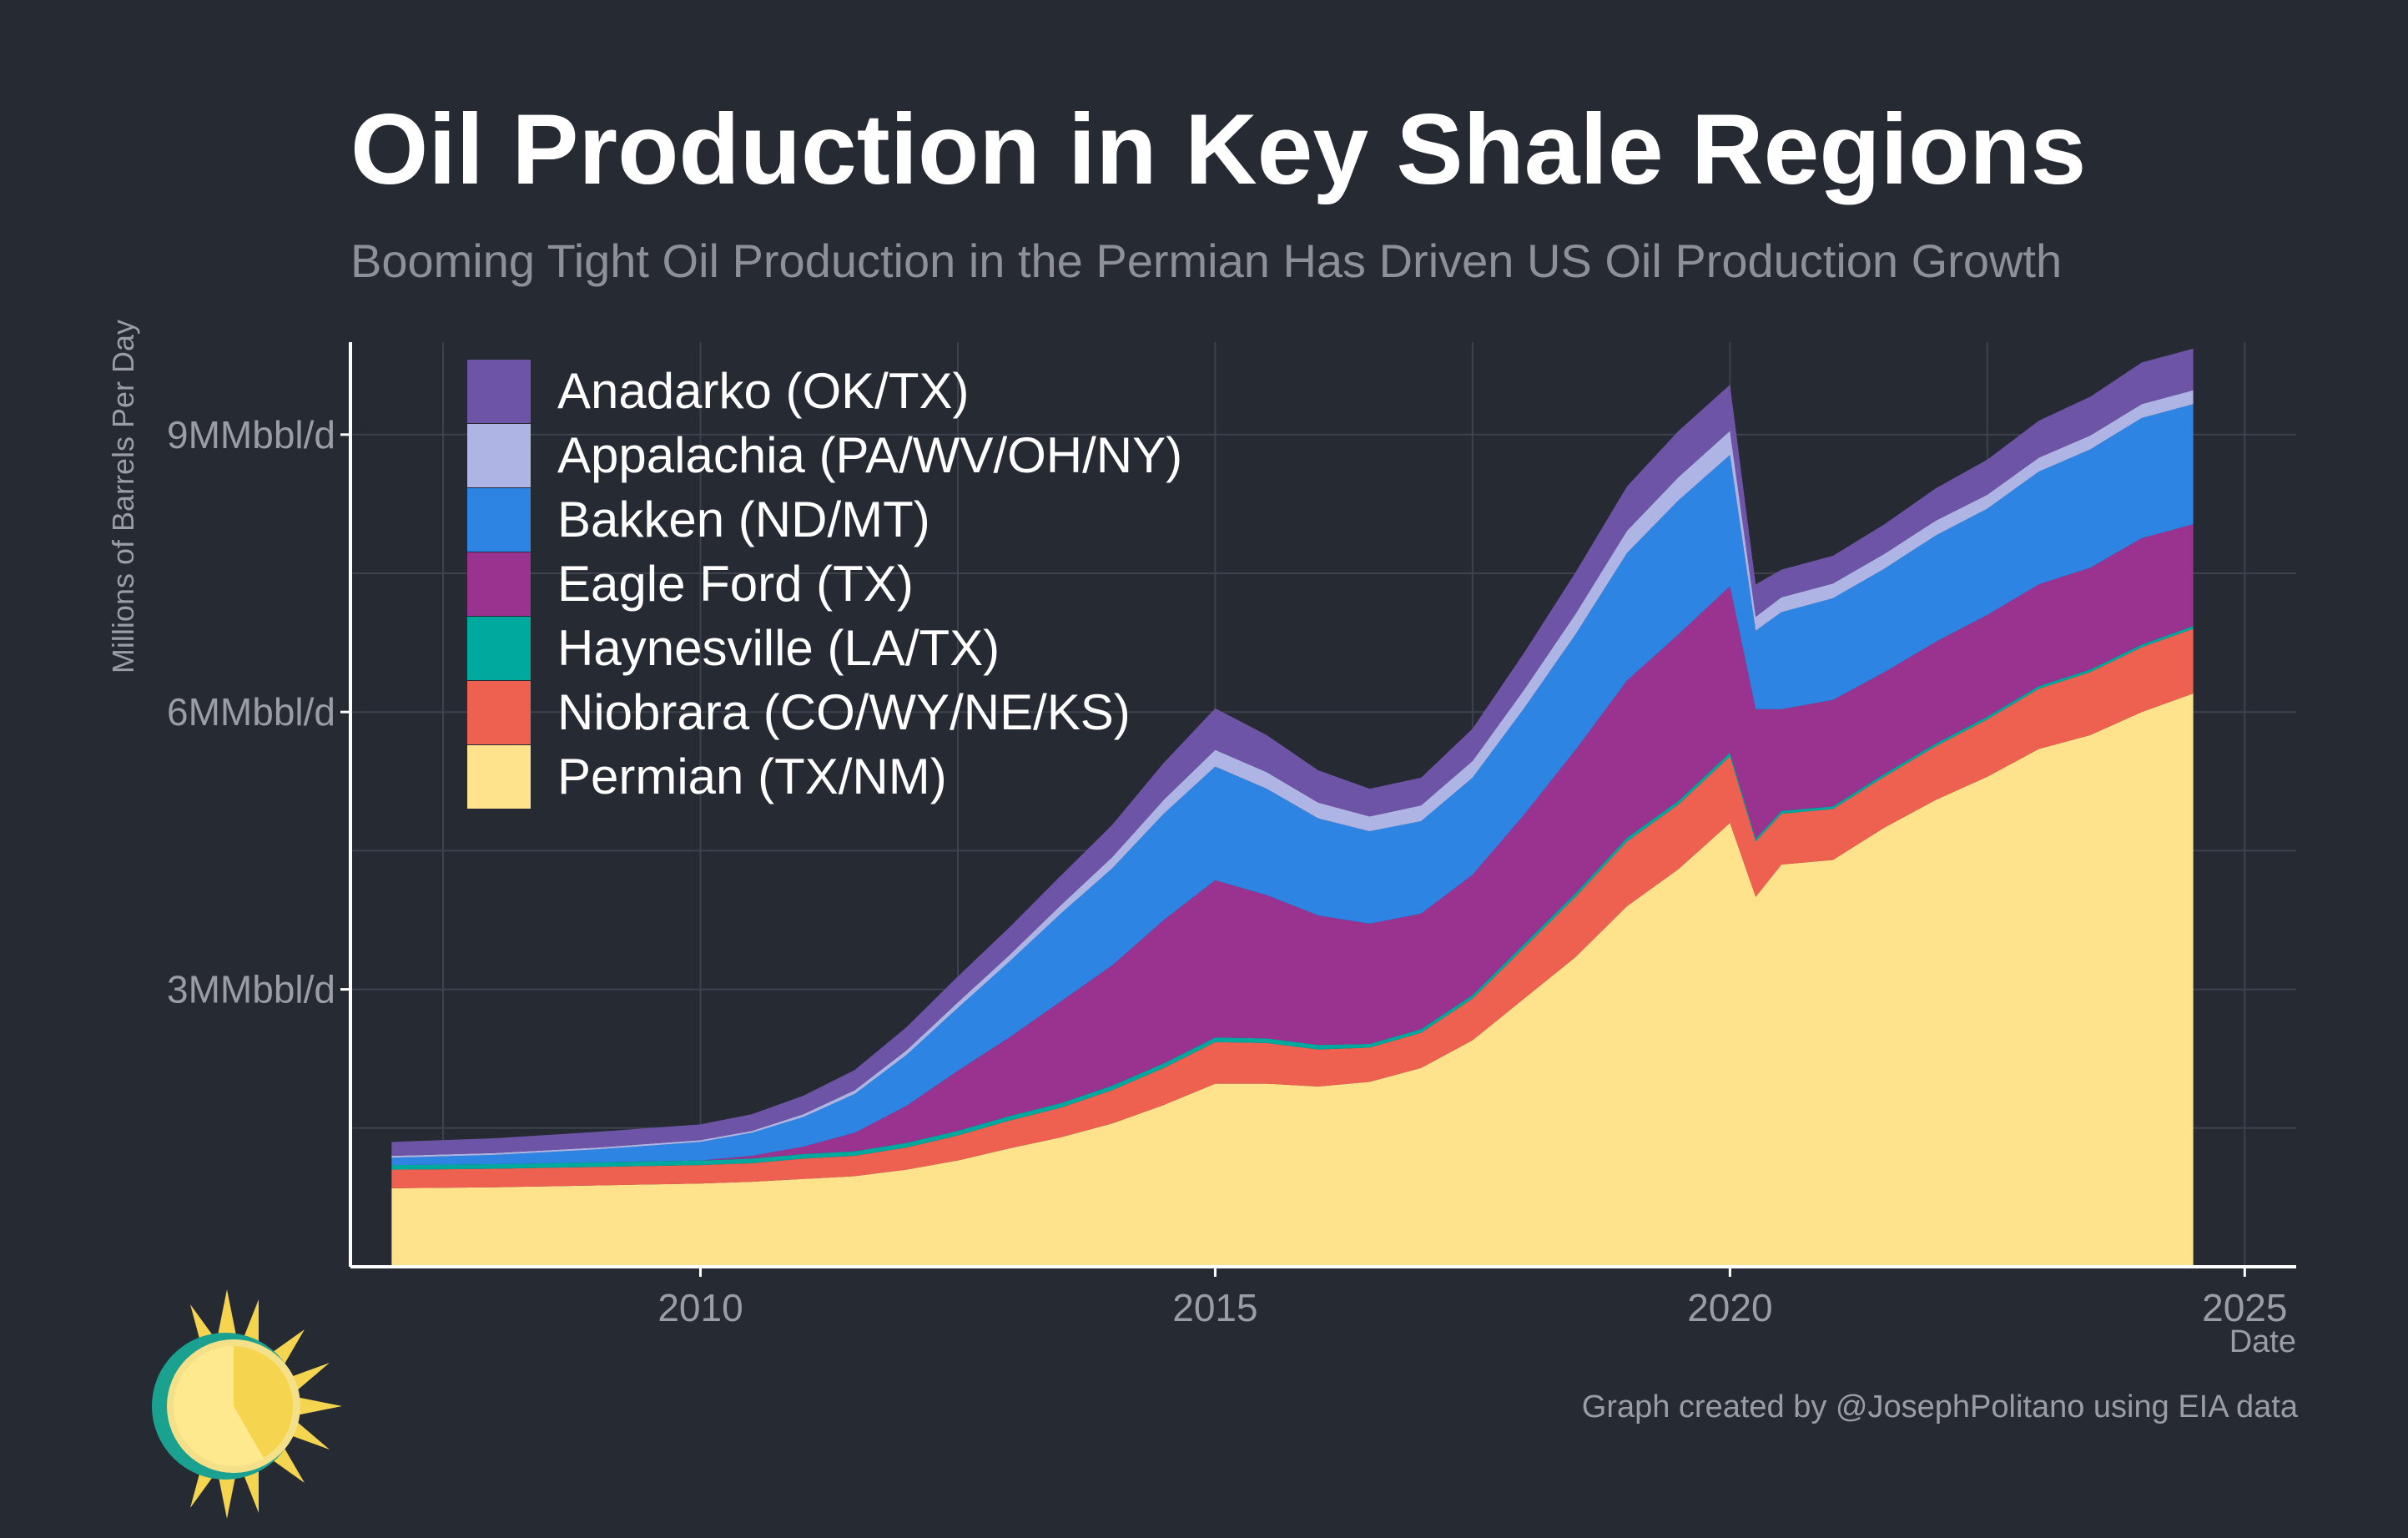 Image resolution: width=2408 pixels, height=1538 pixels. I want to click on x-tick-label: 2020, so click(1729, 1307).